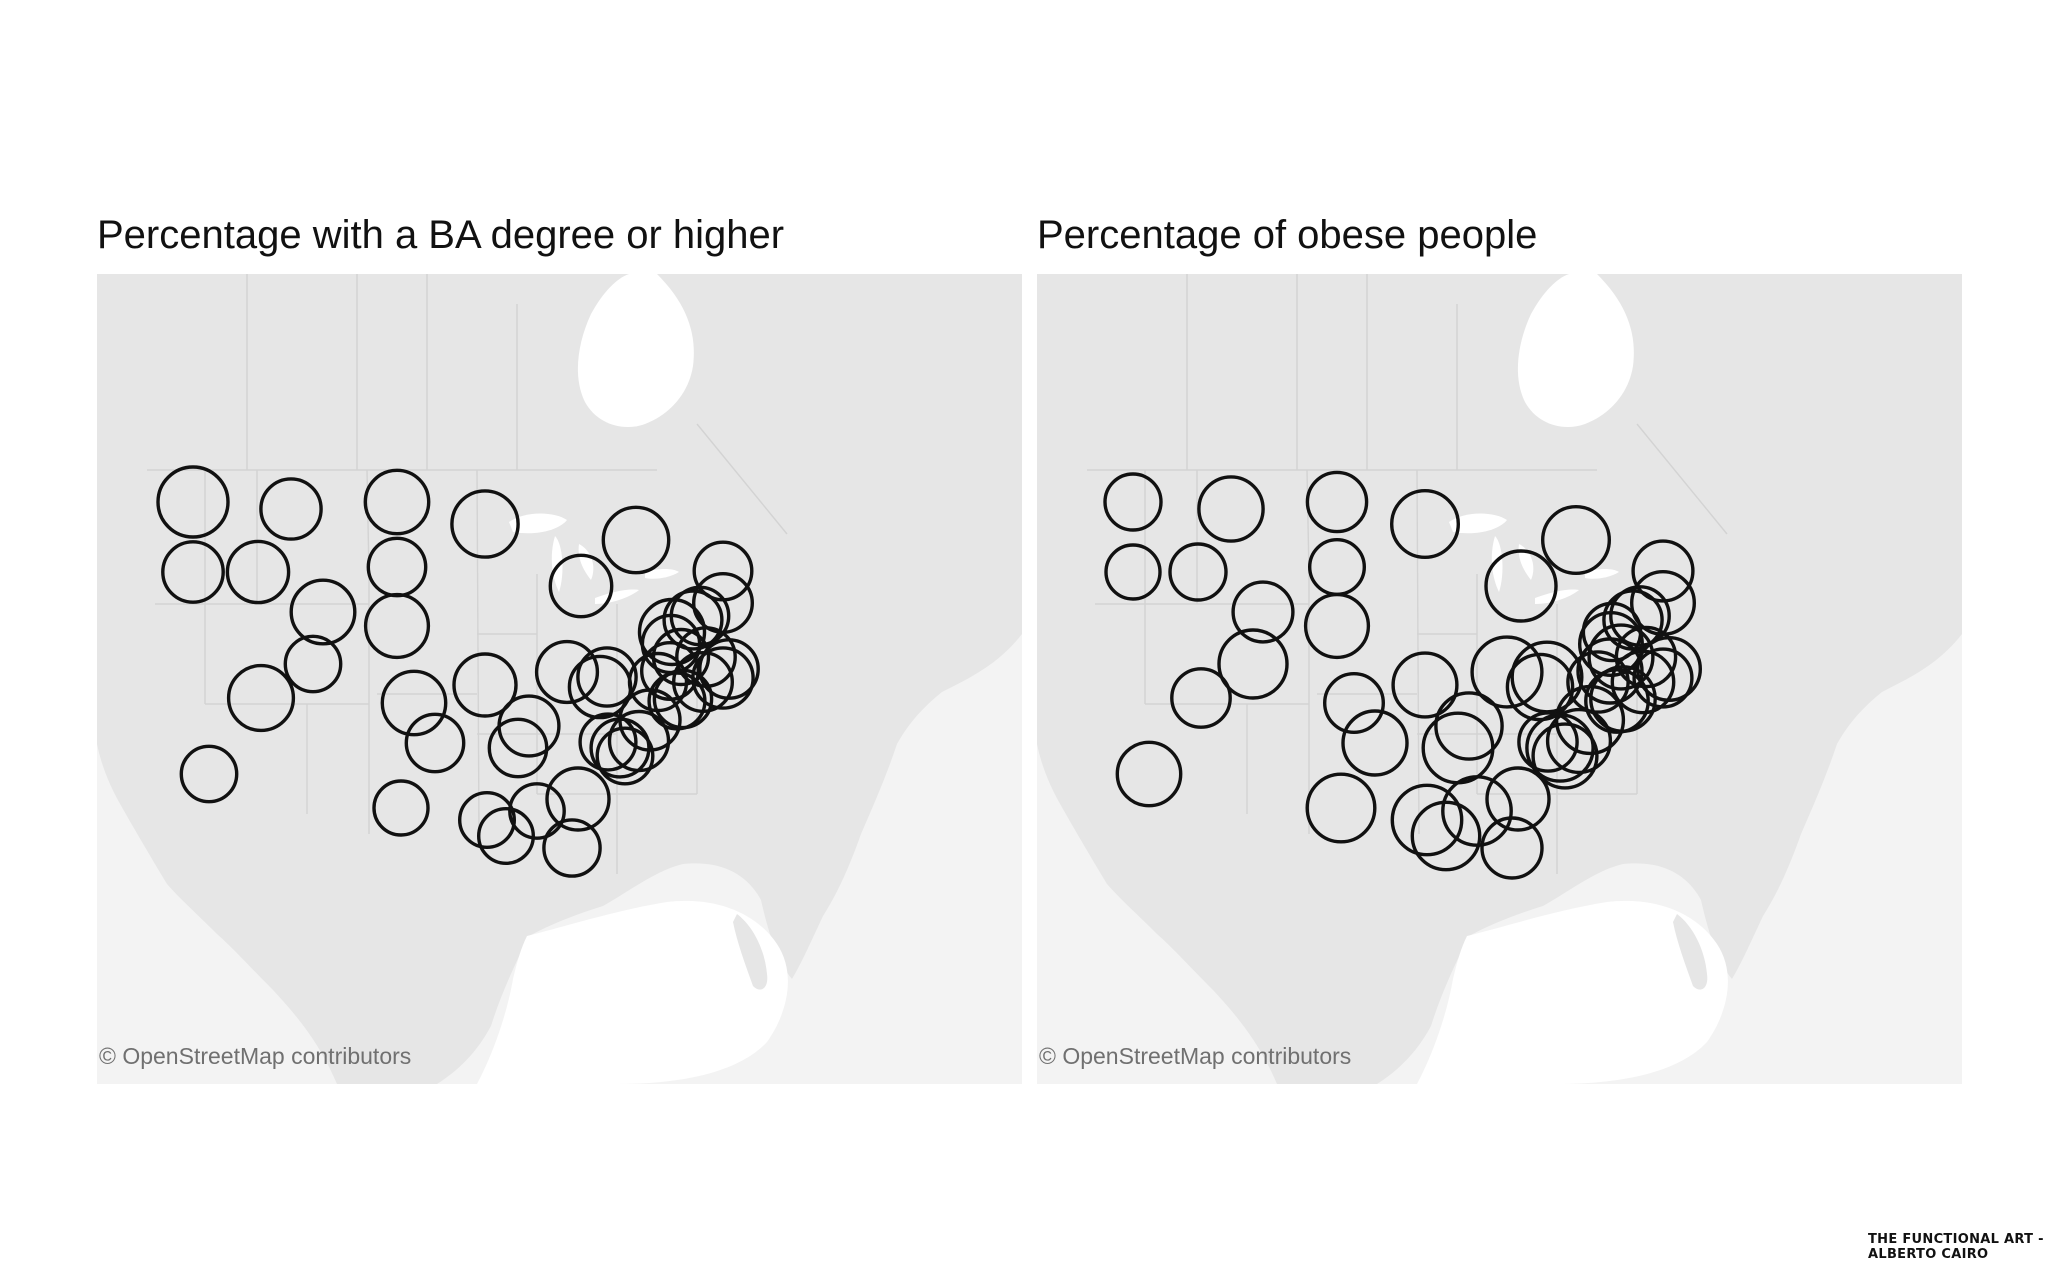  What do you see at coordinates (1497, 564) in the screenshot?
I see `lake-michigan` at bounding box center [1497, 564].